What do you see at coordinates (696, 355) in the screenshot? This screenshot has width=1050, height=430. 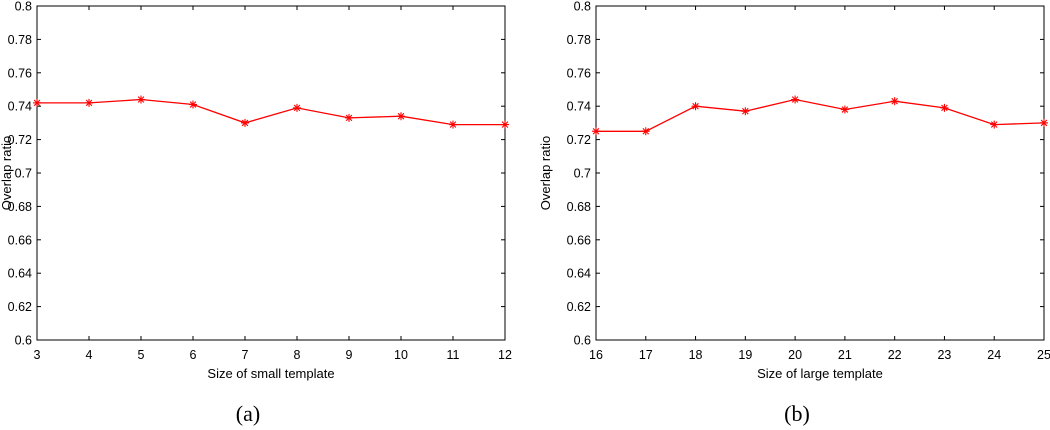 I see `x-tick-label: 18` at bounding box center [696, 355].